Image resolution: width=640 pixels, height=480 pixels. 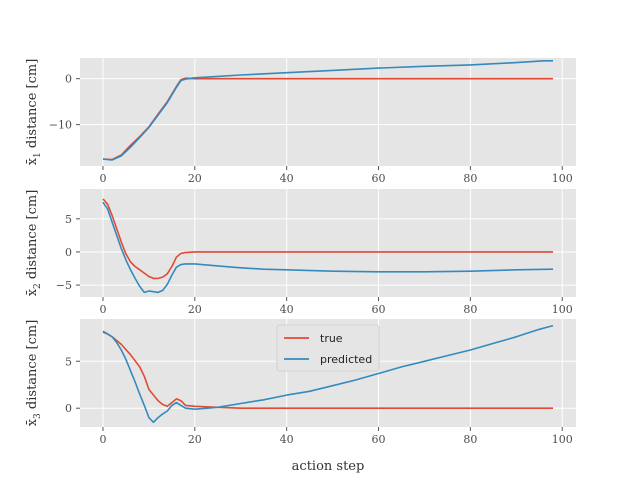 I want to click on x-axis-label: action step, so click(x=328, y=466).